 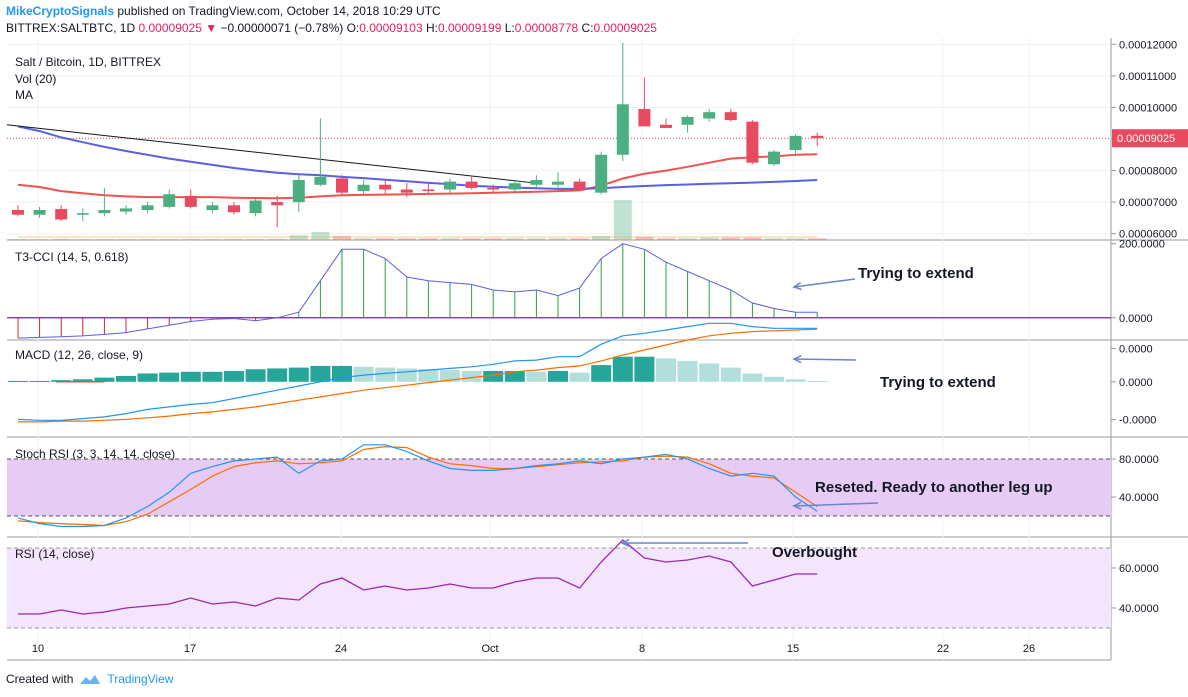 I want to click on last-price-tag, so click(x=1150, y=138).